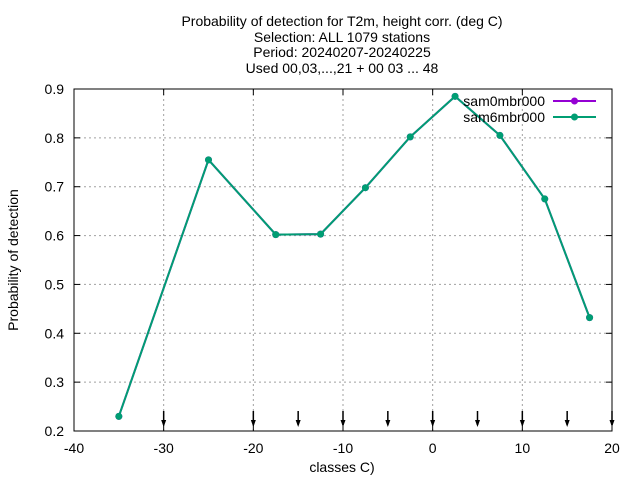  Describe the element at coordinates (341, 467) in the screenshot. I see `x-axis-label: classes C)` at that location.